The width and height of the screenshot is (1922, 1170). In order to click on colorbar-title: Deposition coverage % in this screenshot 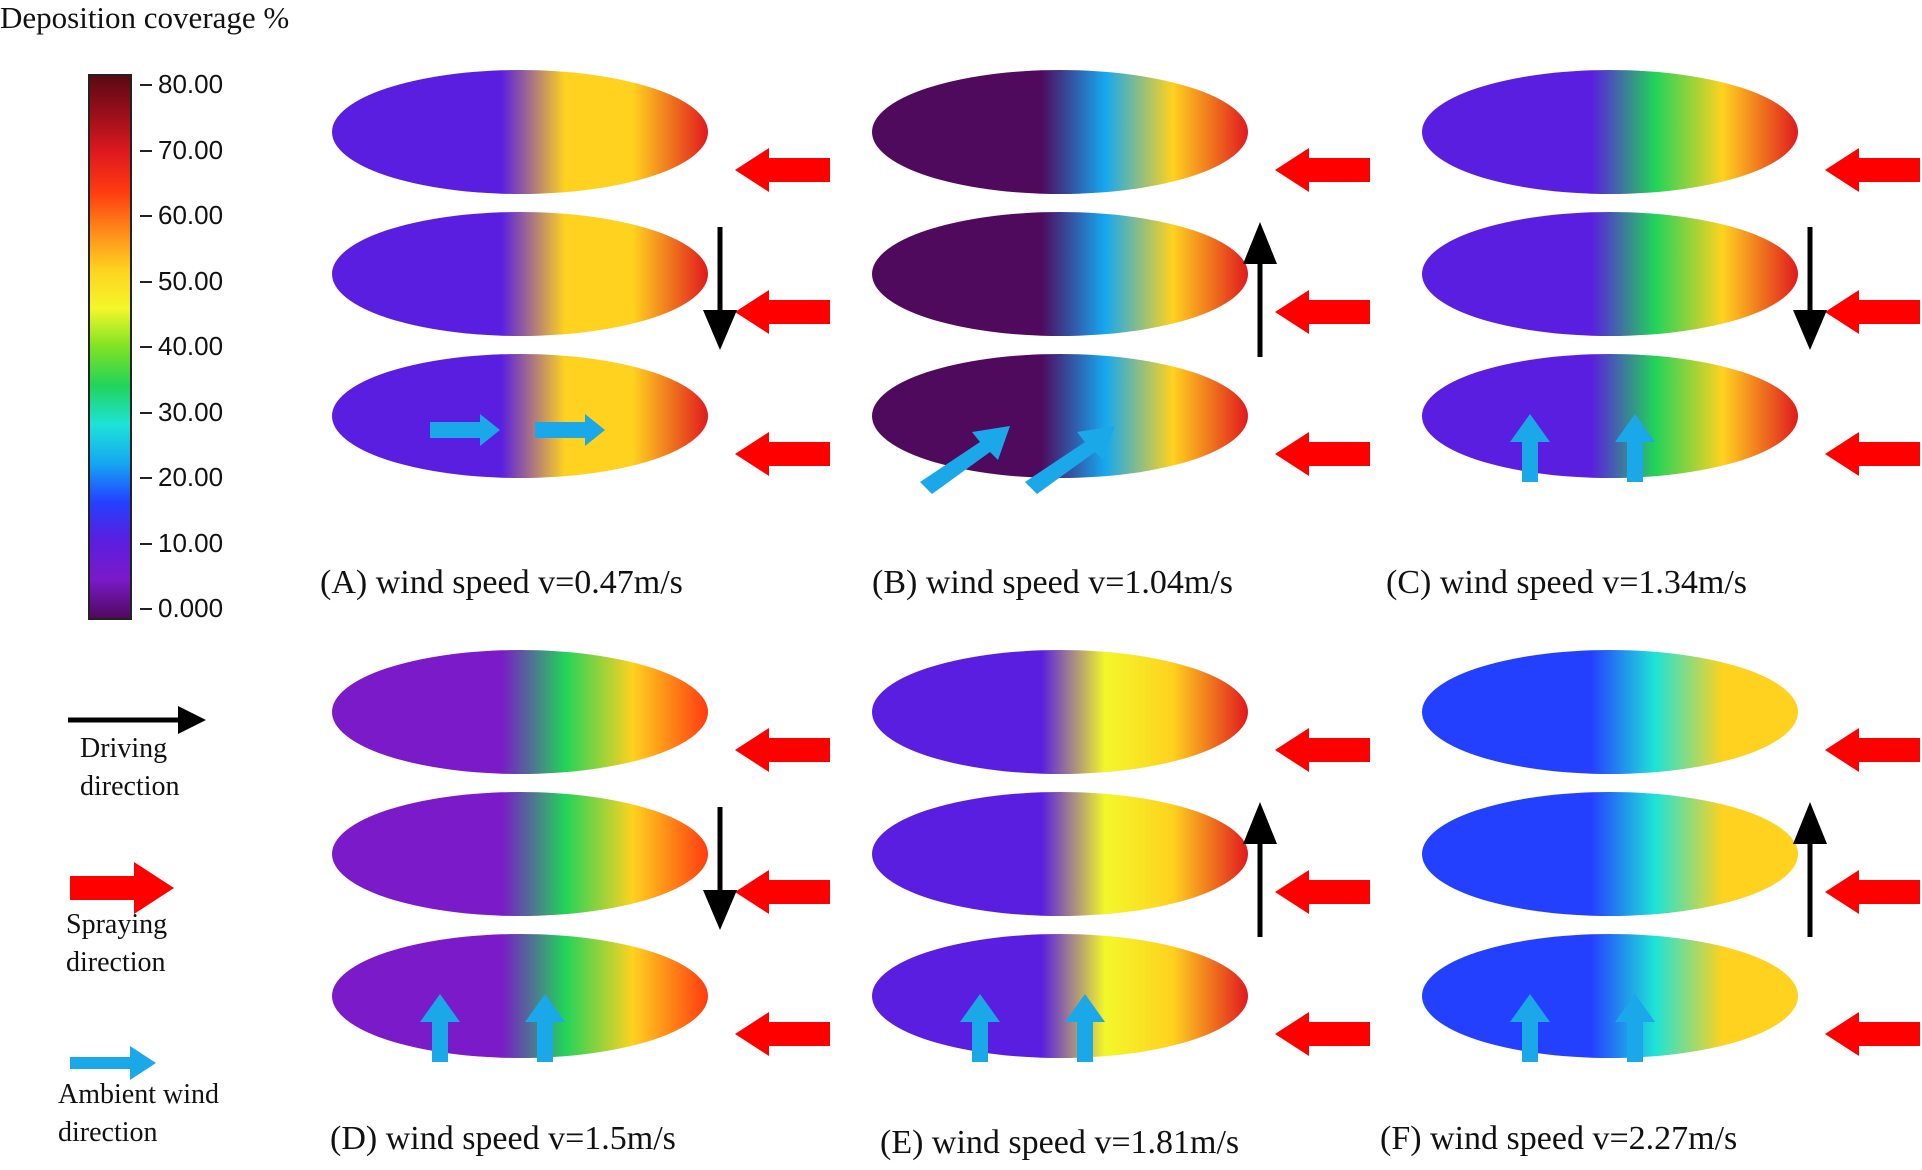, I will do `click(145, 17)`.